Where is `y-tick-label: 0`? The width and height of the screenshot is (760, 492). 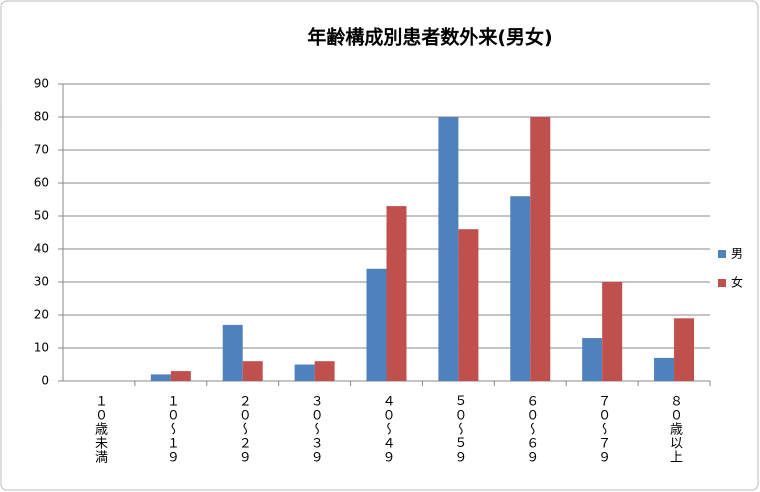 y-tick-label: 0 is located at coordinates (45, 381).